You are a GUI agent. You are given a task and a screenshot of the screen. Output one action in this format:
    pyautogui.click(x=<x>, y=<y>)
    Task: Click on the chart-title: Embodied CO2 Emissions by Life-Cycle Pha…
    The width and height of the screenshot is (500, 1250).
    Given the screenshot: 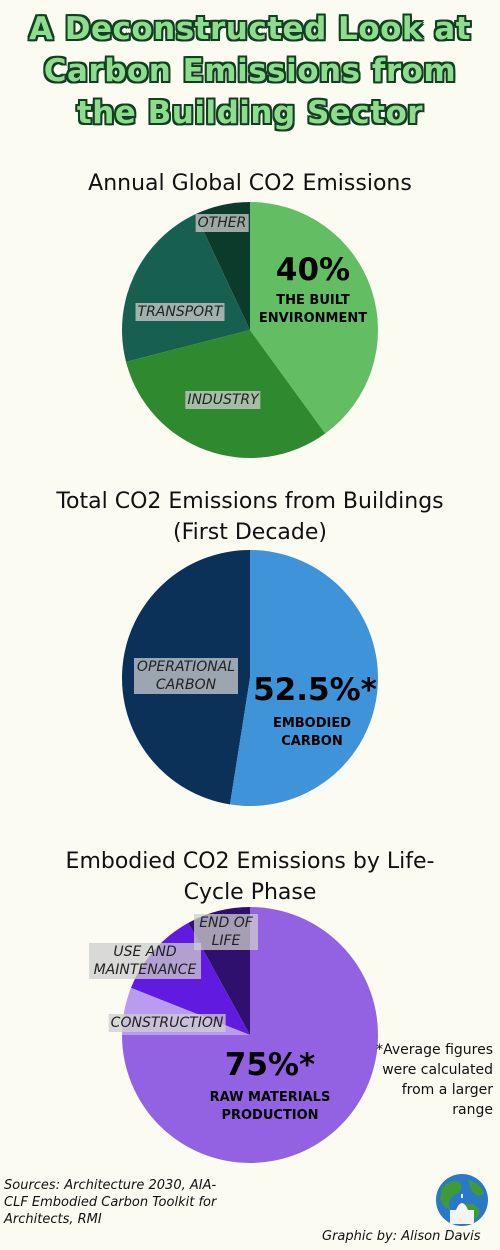 What is the action you would take?
    pyautogui.click(x=250, y=877)
    